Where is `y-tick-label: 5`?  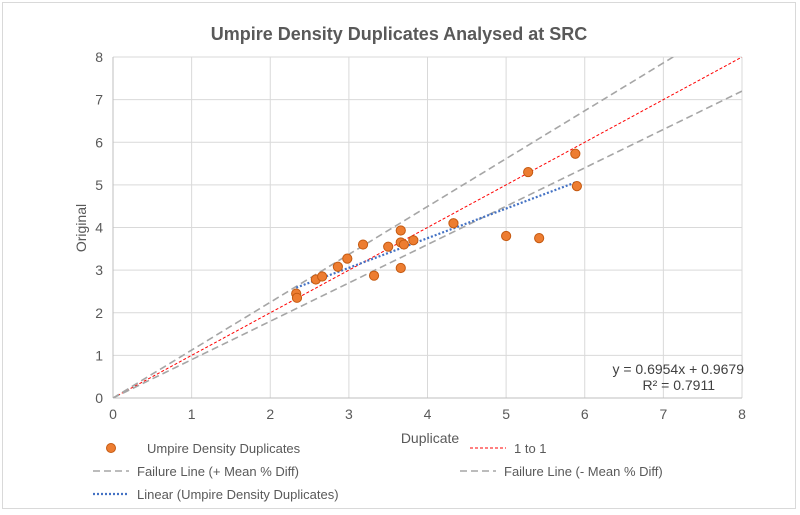
y-tick-label: 5 is located at coordinates (99, 185).